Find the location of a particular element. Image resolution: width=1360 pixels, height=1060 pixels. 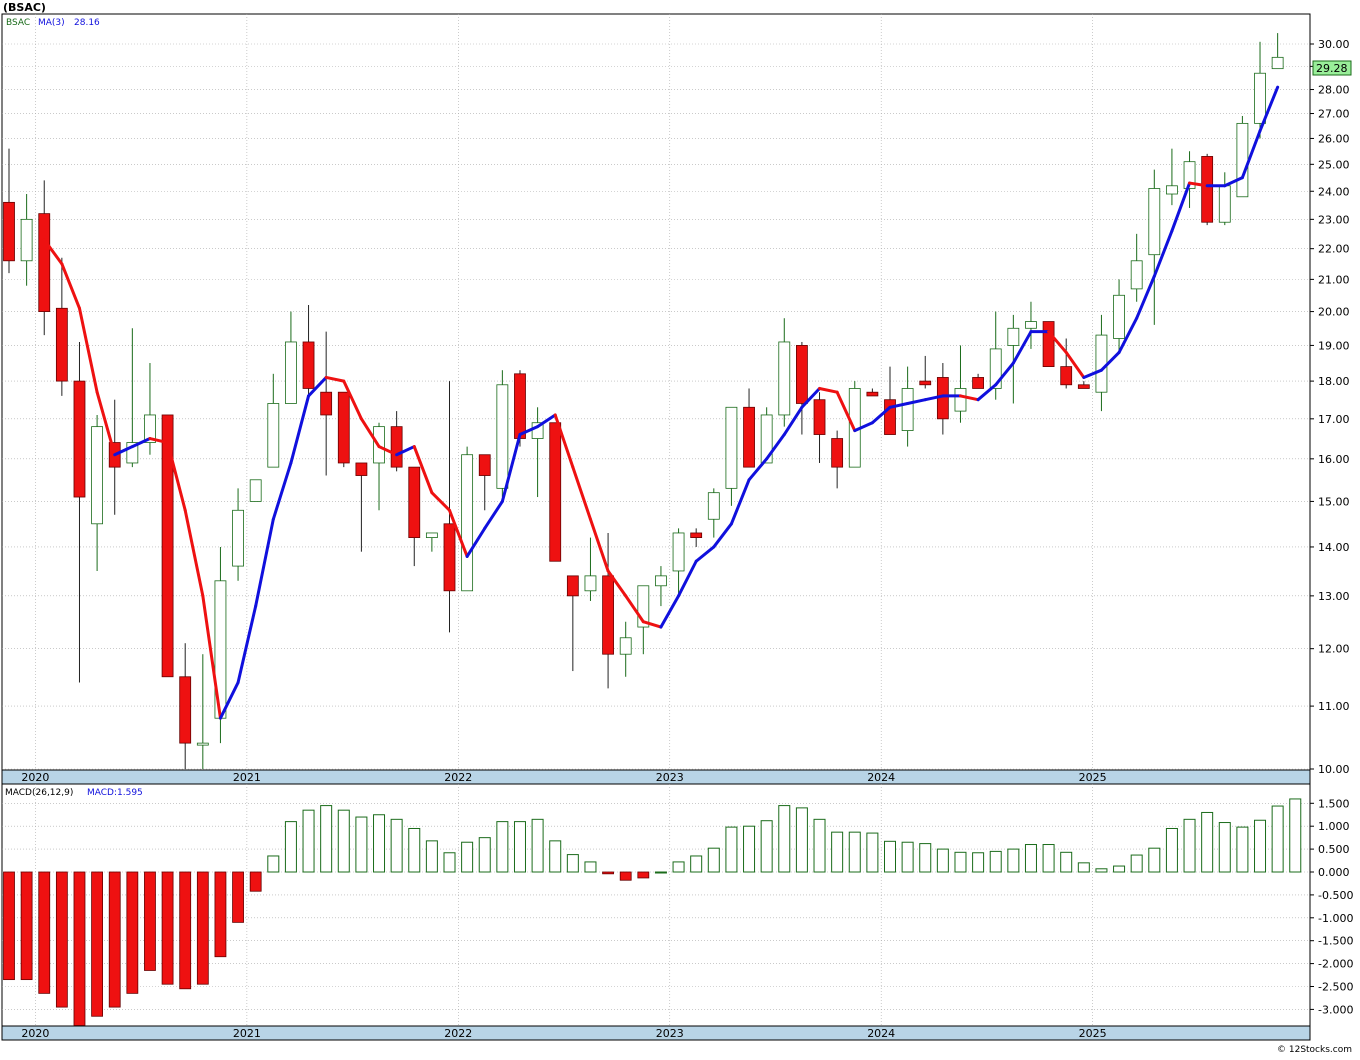

macd-tick-label: 0.500 is located at coordinates (1334, 849).